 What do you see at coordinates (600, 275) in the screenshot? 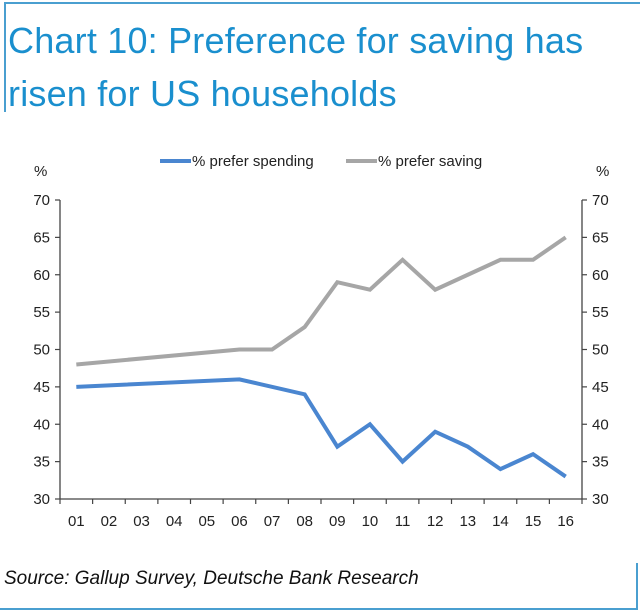
I see `y-tick-label-right: 60` at bounding box center [600, 275].